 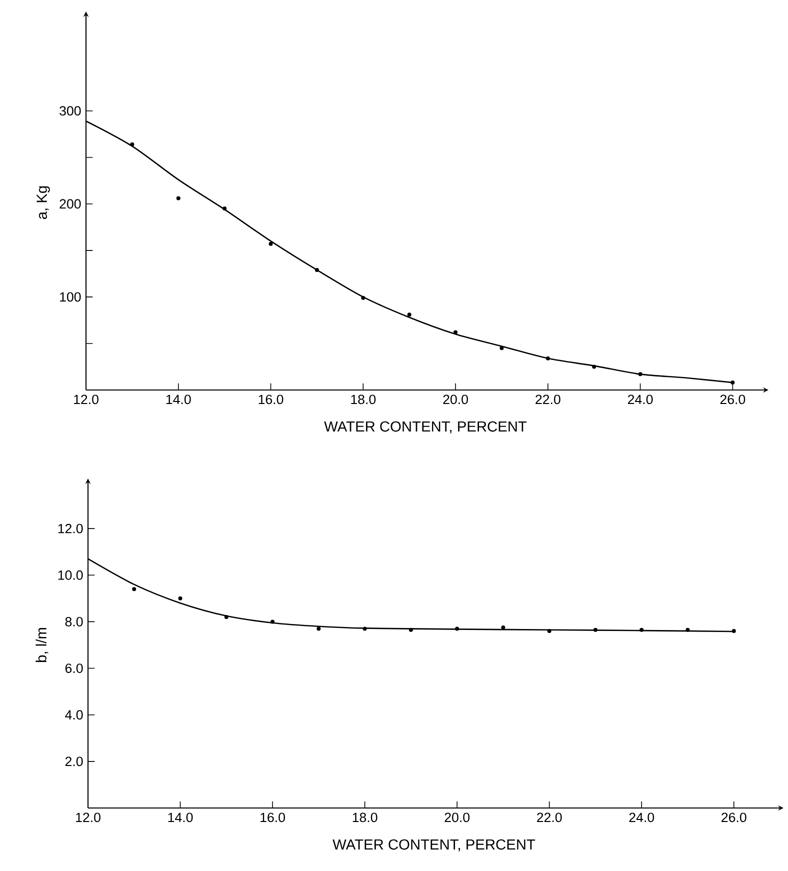 What do you see at coordinates (43, 202) in the screenshot?
I see `y-axis-title: a, Kg` at bounding box center [43, 202].